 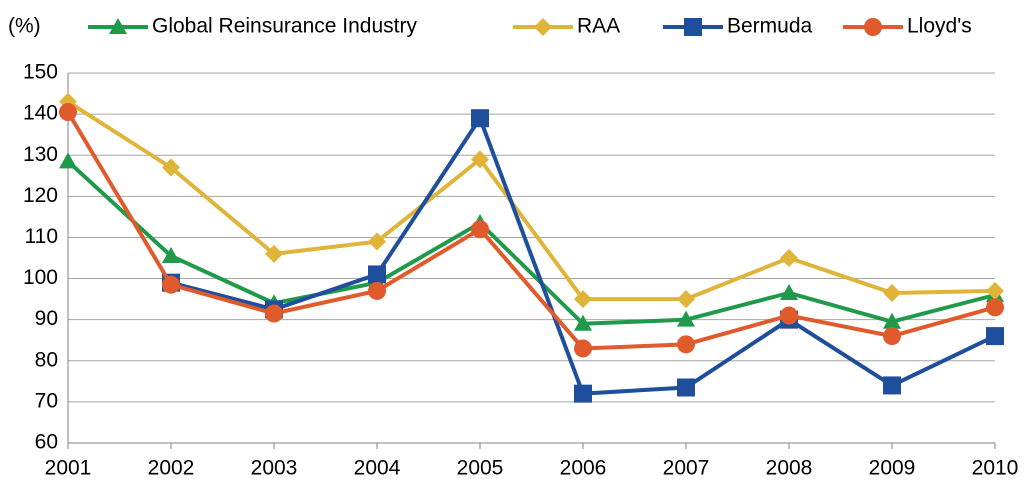 I want to click on y-tick-label: 120, so click(x=40, y=195).